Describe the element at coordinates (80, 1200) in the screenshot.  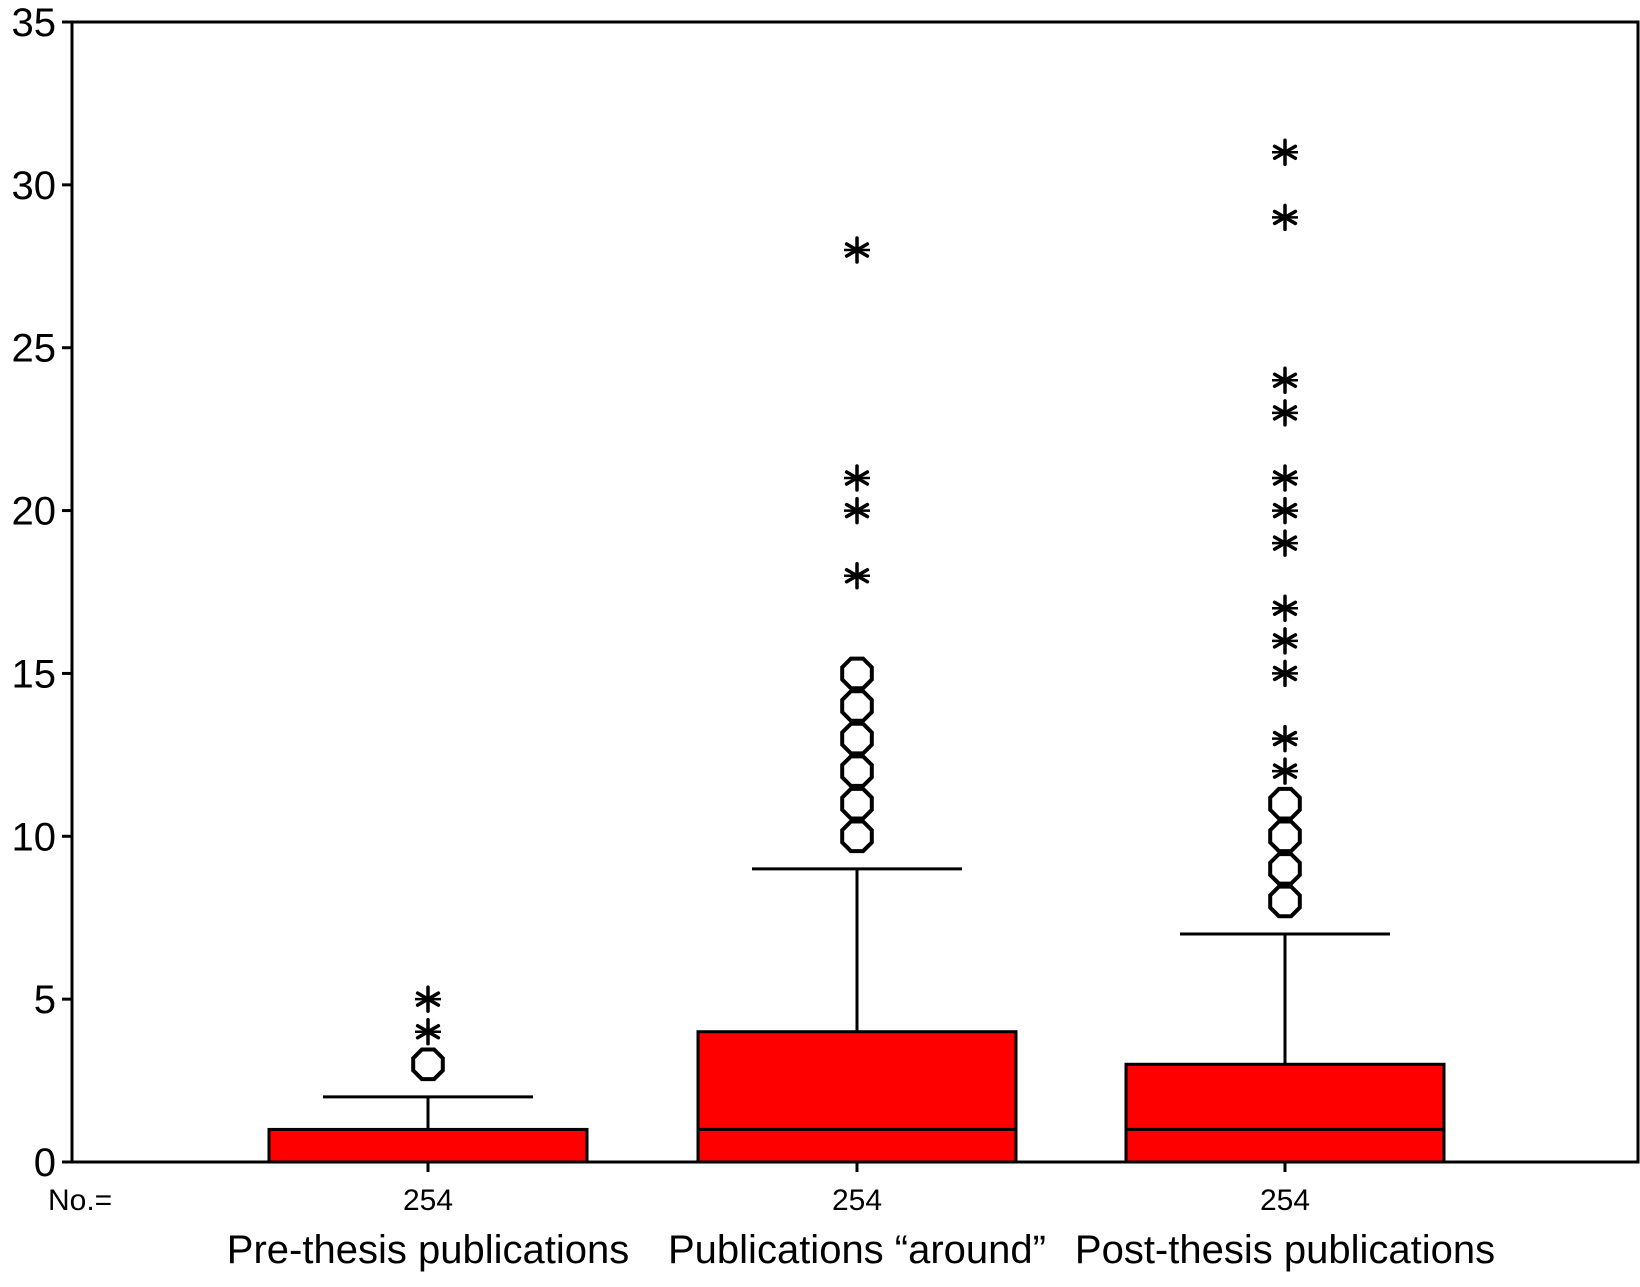
I see `n-prefix-label: No.=` at that location.